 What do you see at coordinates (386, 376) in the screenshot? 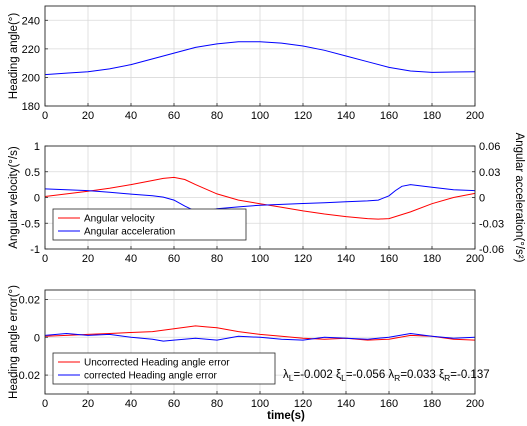
I see `parameter-annotation: λL=-0.002 ξL=-0.056 λR=0.033 ξR=-0.137` at bounding box center [386, 376].